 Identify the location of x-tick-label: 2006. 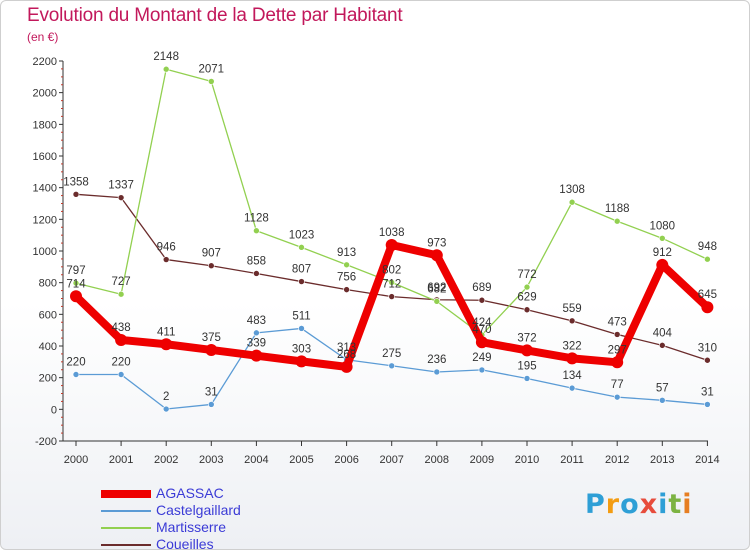
(346, 460).